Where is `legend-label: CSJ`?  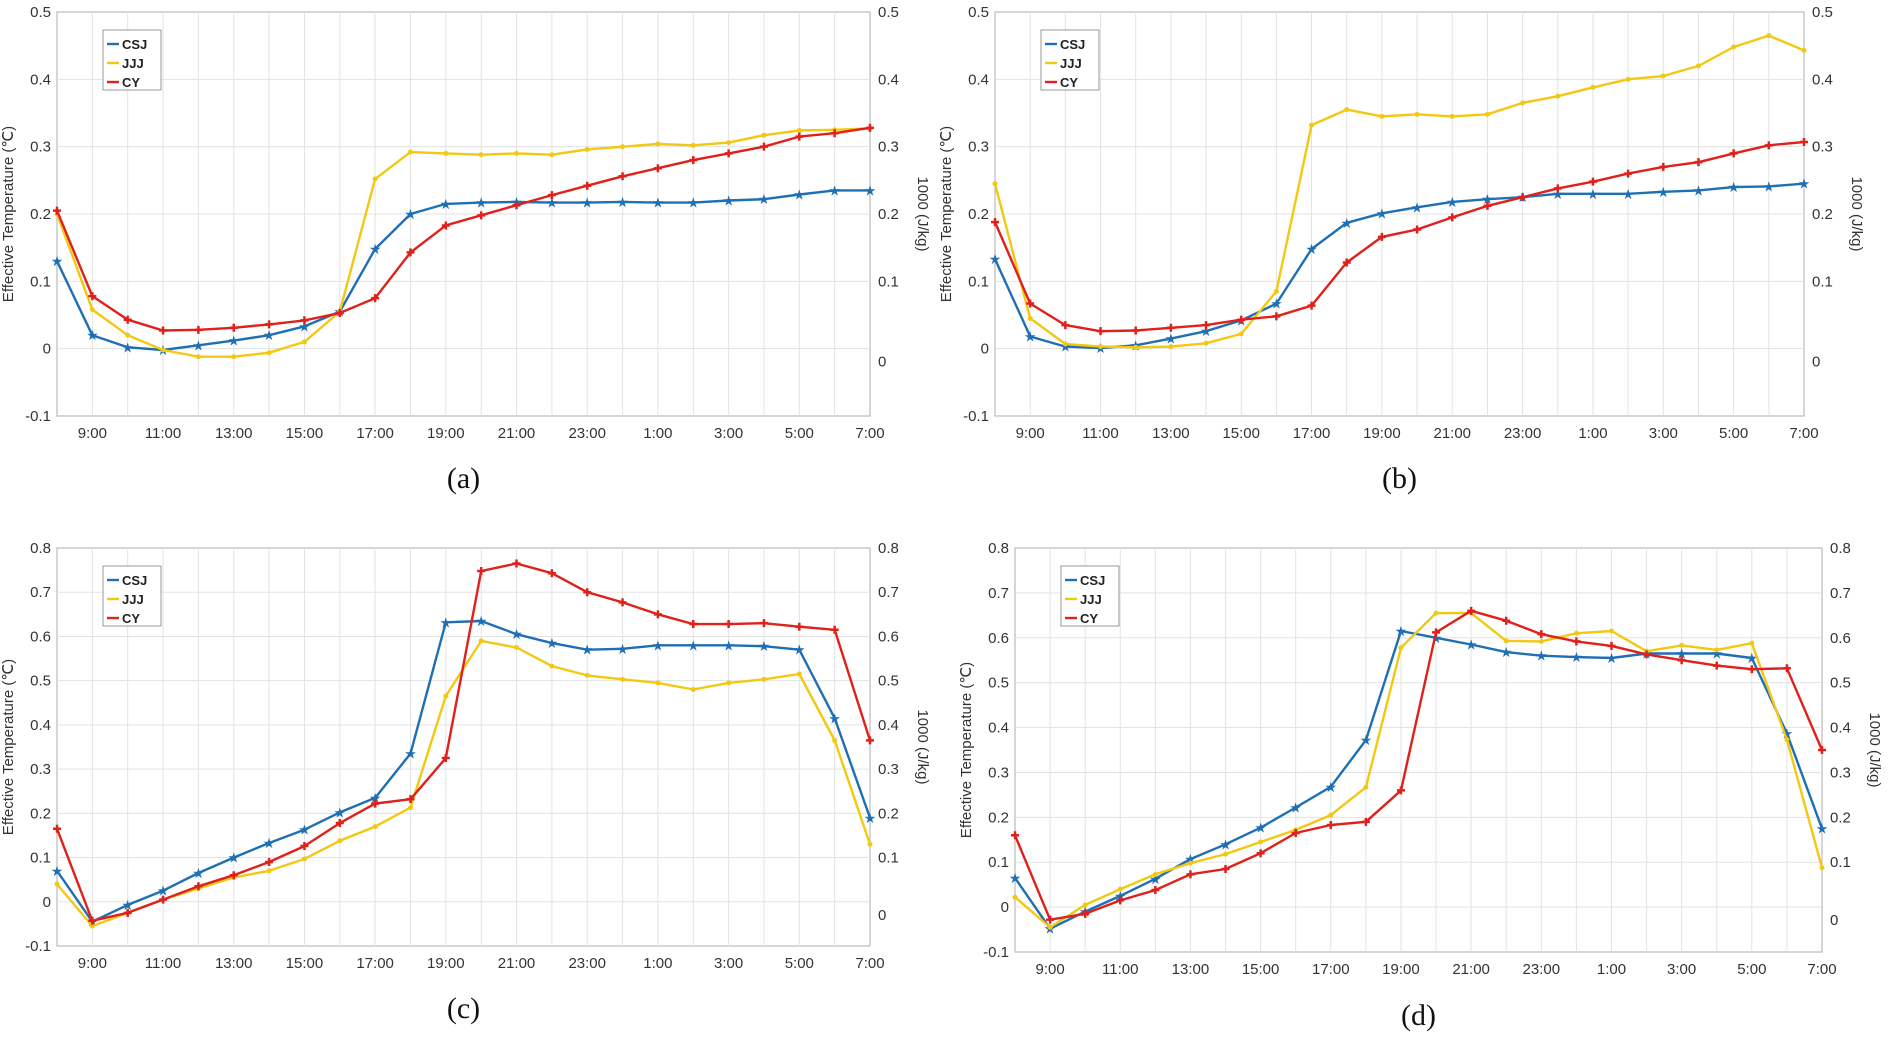 legend-label: CSJ is located at coordinates (1072, 44).